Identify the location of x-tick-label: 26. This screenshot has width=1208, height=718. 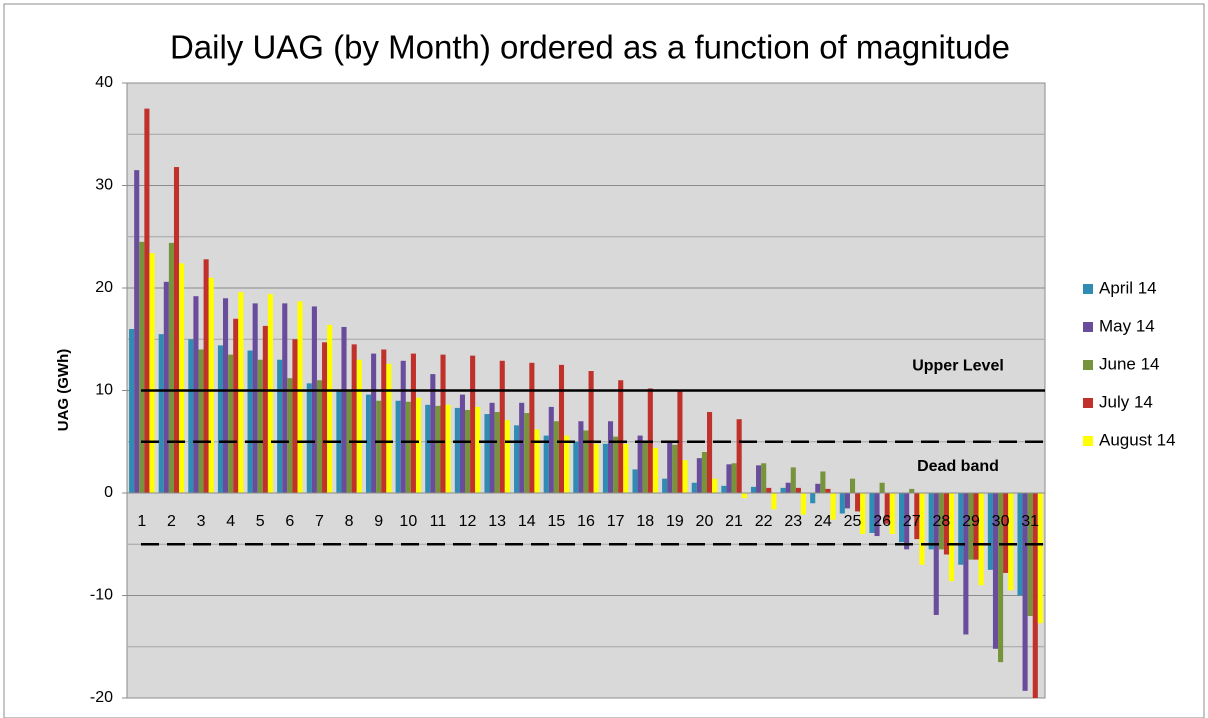
(882, 521).